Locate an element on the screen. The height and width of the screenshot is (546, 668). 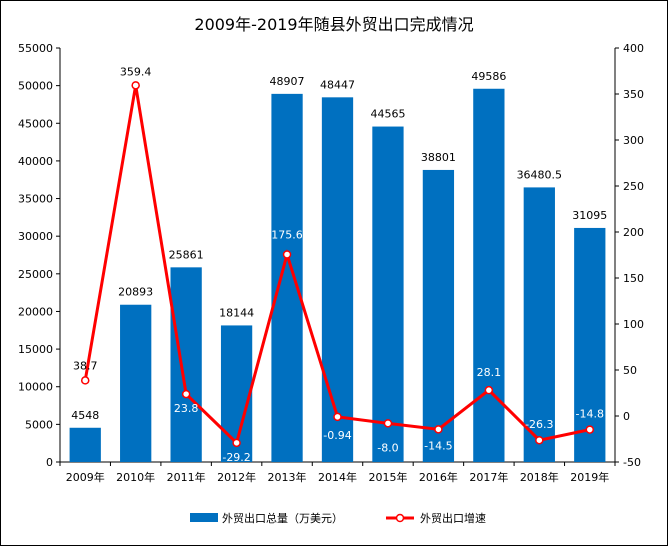
bar-data-label: 20893 is located at coordinates (135, 292).